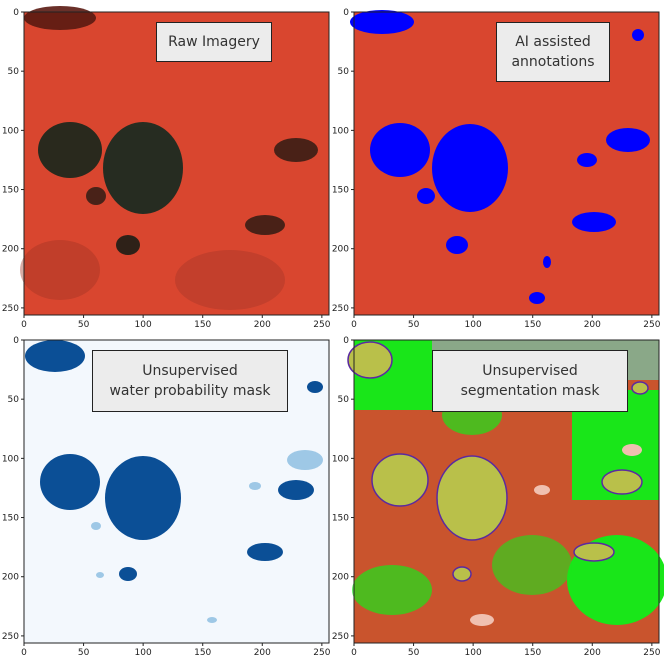 This screenshot has height=661, width=664. Describe the element at coordinates (553, 52) in the screenshot. I see `ai-annotations-caption: AI assisted annotations` at that location.